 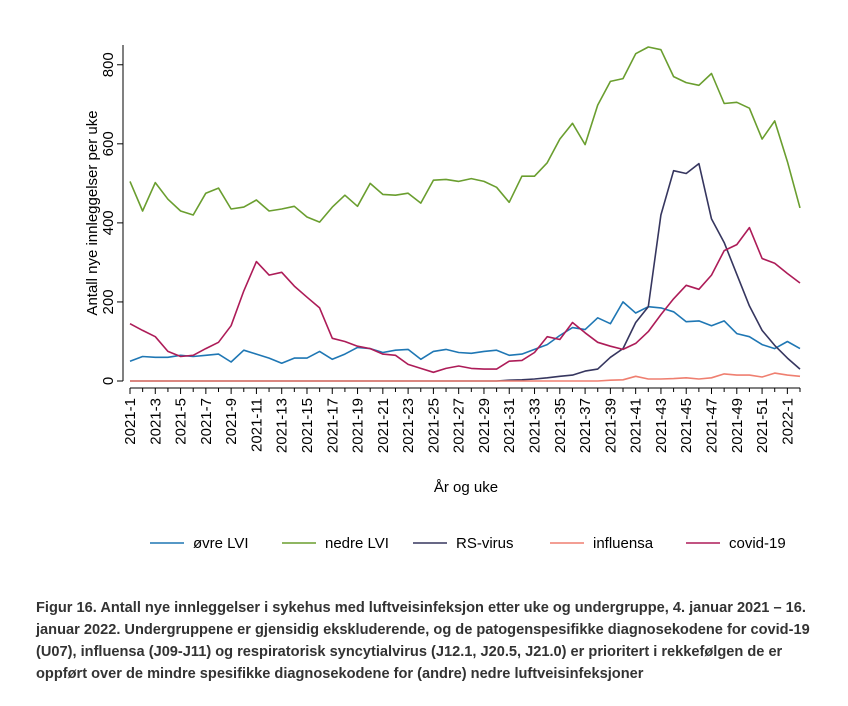 I want to click on x-tick-label: 2021-15, so click(x=307, y=425).